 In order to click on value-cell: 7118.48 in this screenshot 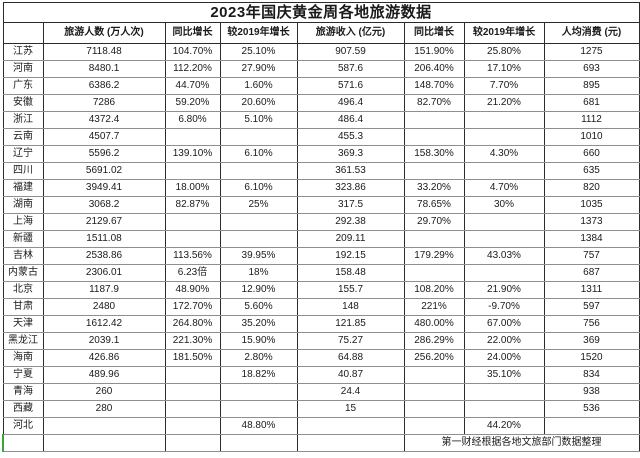, I will do `click(104, 52)`.